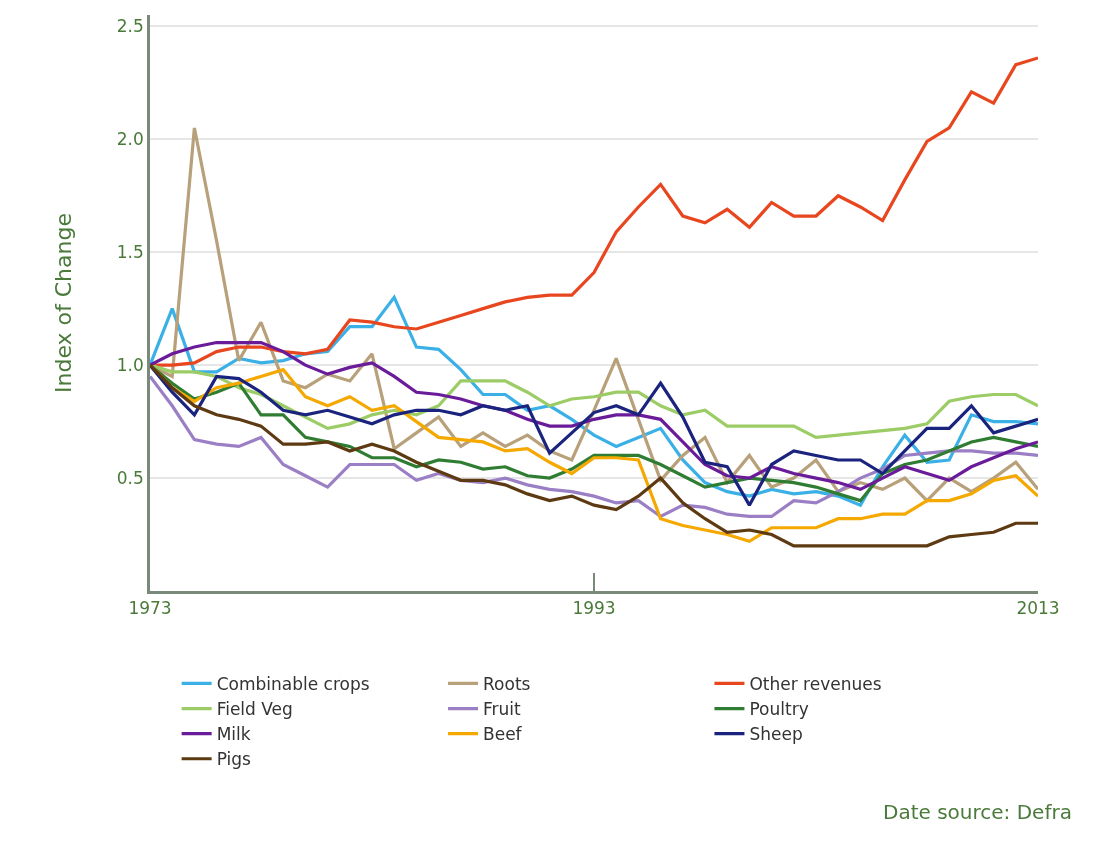 The width and height of the screenshot is (1098, 841). What do you see at coordinates (779, 709) in the screenshot?
I see `legend-label: Poultry` at bounding box center [779, 709].